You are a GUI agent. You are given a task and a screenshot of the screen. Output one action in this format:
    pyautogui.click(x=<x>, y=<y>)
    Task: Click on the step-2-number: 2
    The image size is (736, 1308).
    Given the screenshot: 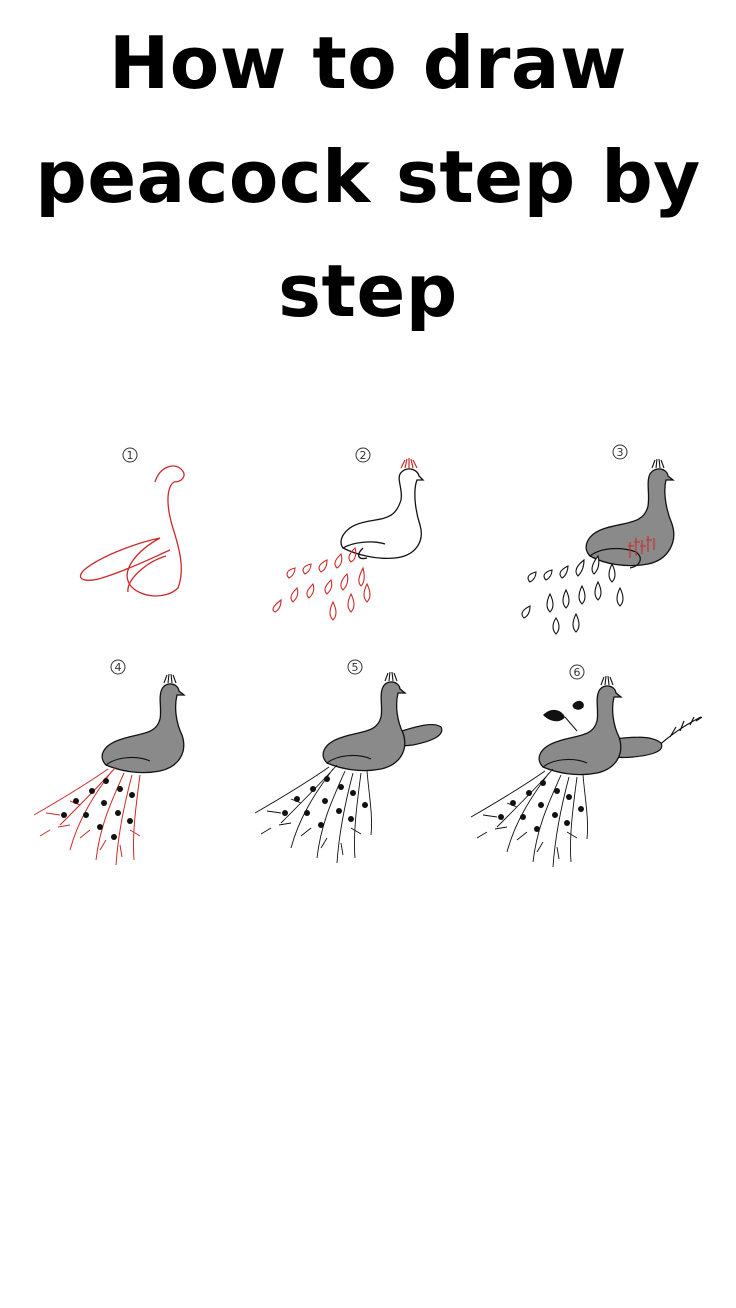 What is the action you would take?
    pyautogui.click(x=363, y=455)
    